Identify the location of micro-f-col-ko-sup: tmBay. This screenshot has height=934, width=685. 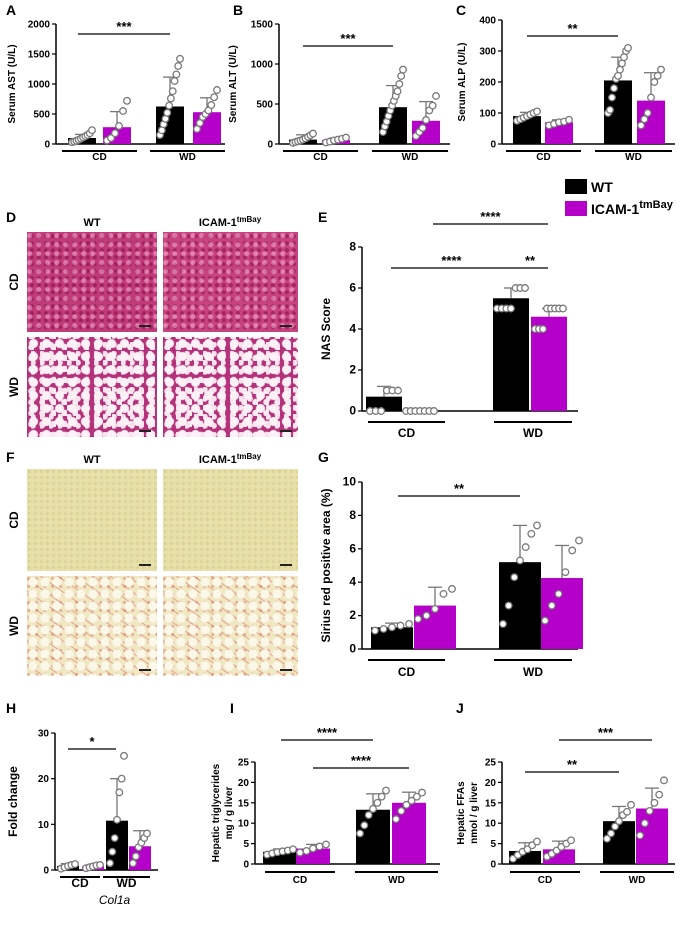
(249, 456).